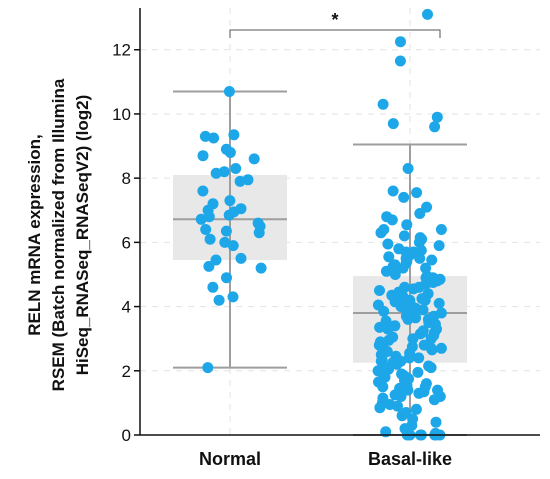 The height and width of the screenshot is (479, 550). What do you see at coordinates (230, 459) in the screenshot?
I see `x-category-label: Normal` at bounding box center [230, 459].